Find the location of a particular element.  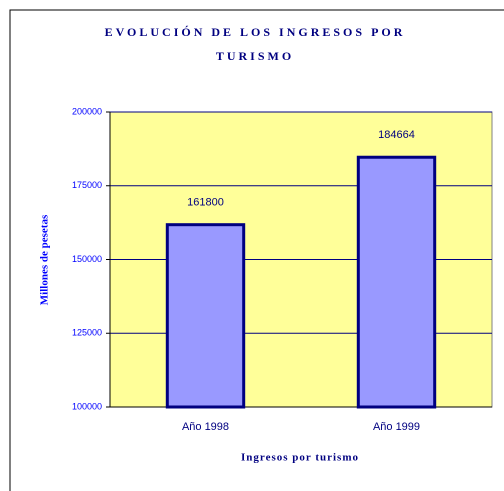

x-tick-label: Año 1998 is located at coordinates (205, 427).